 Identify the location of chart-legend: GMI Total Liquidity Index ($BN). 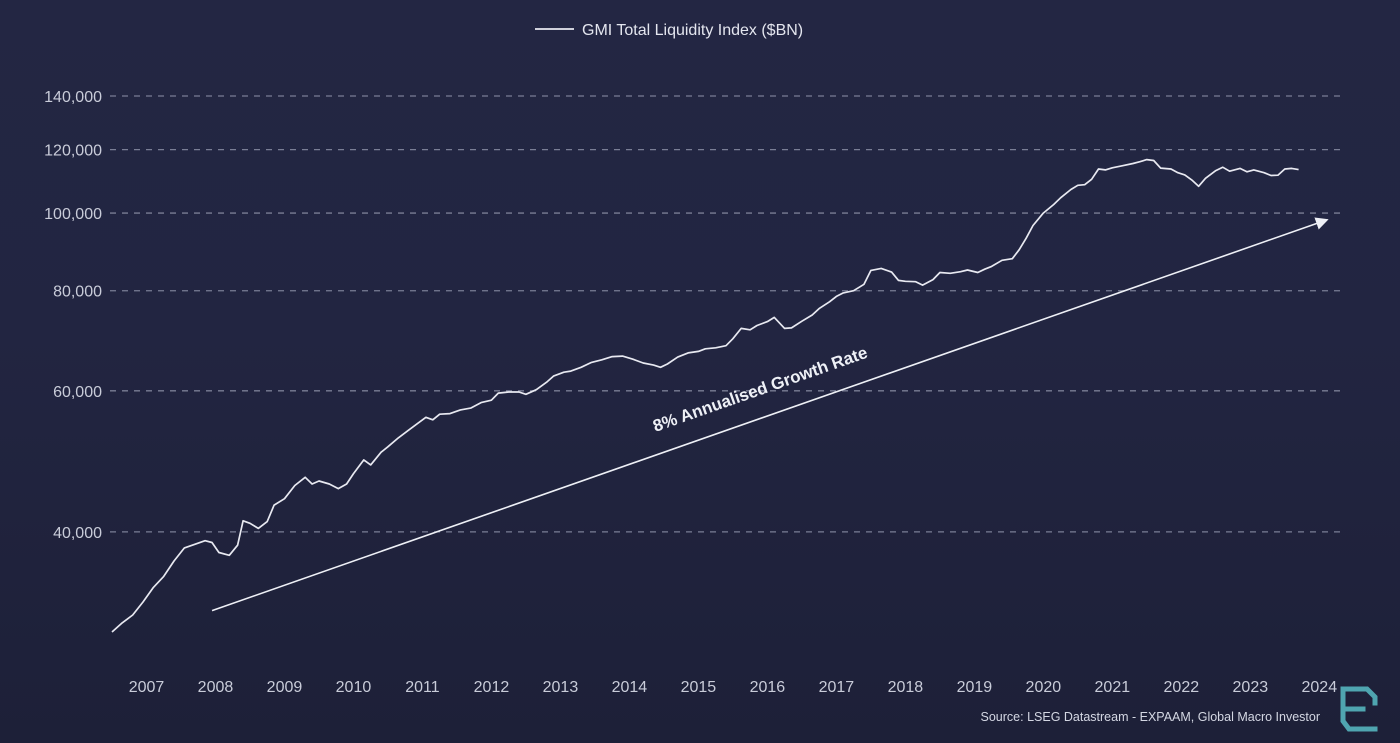
(669, 30).